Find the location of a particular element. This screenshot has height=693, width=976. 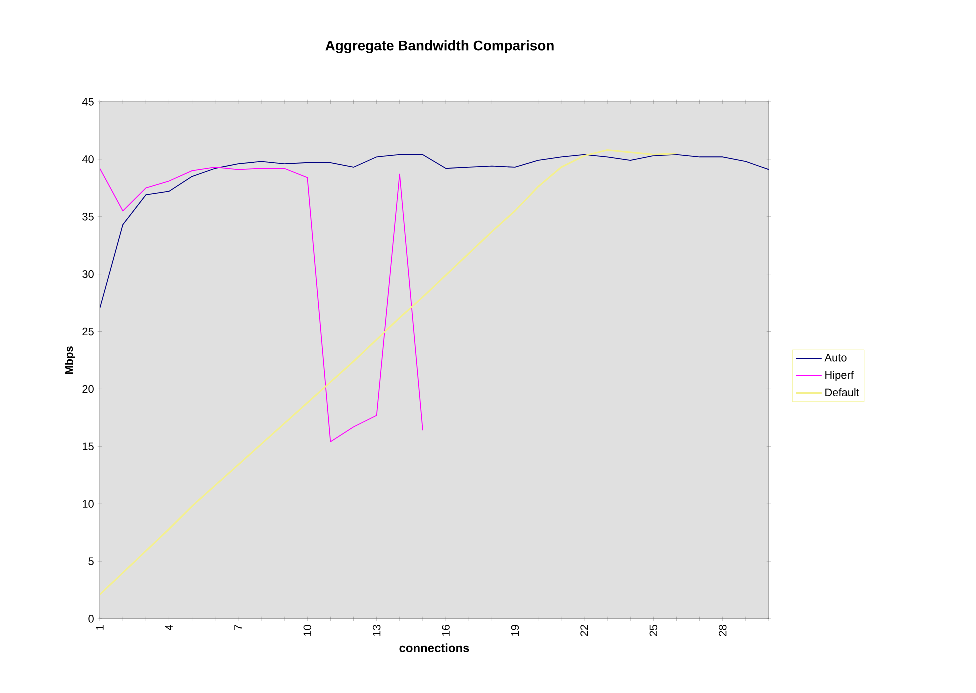

x-tick-label: 16 is located at coordinates (446, 630).